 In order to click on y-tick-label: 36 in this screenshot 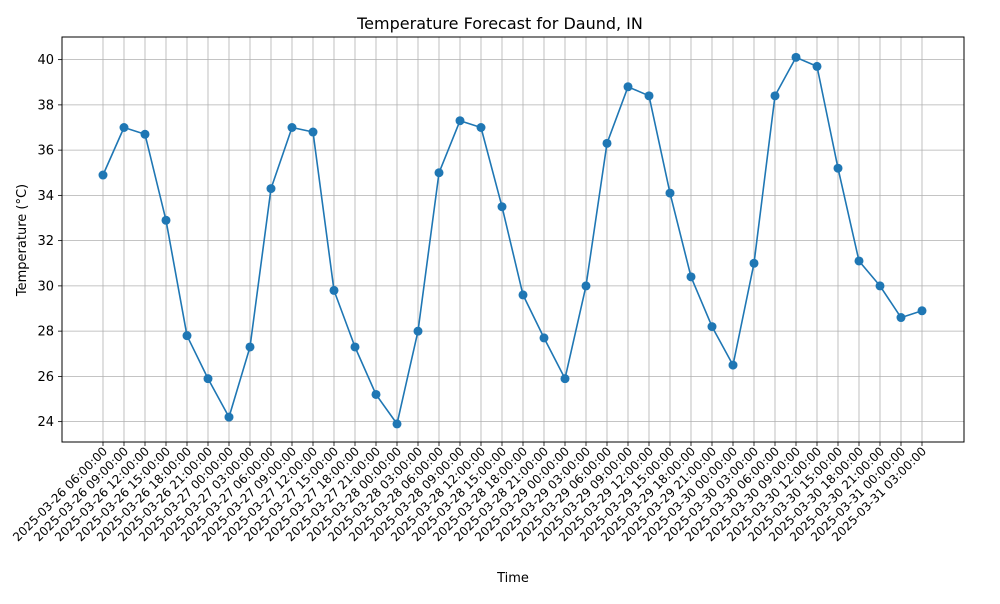, I will do `click(45, 151)`.